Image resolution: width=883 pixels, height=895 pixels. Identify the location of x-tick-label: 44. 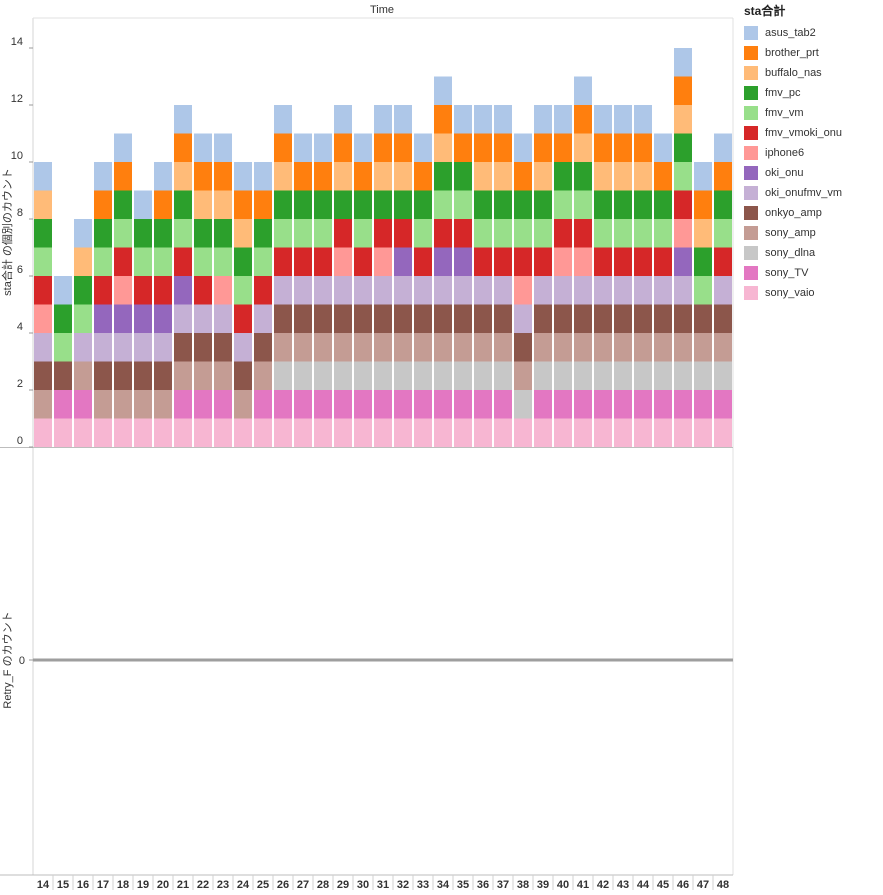
(643, 885).